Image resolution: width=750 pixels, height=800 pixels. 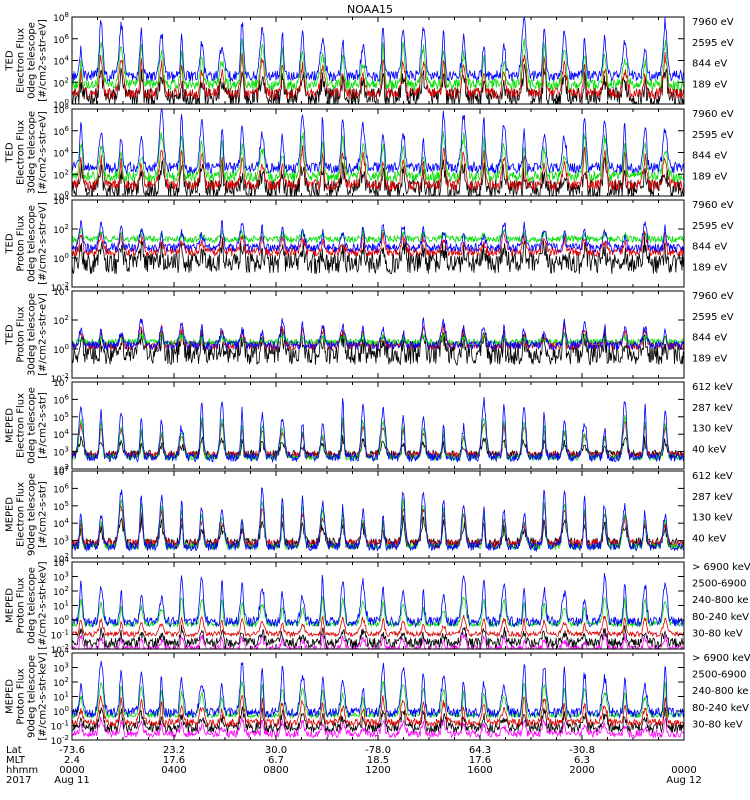 What do you see at coordinates (275, 770) in the screenshot?
I see `x-axis-row-value: 0800` at bounding box center [275, 770].